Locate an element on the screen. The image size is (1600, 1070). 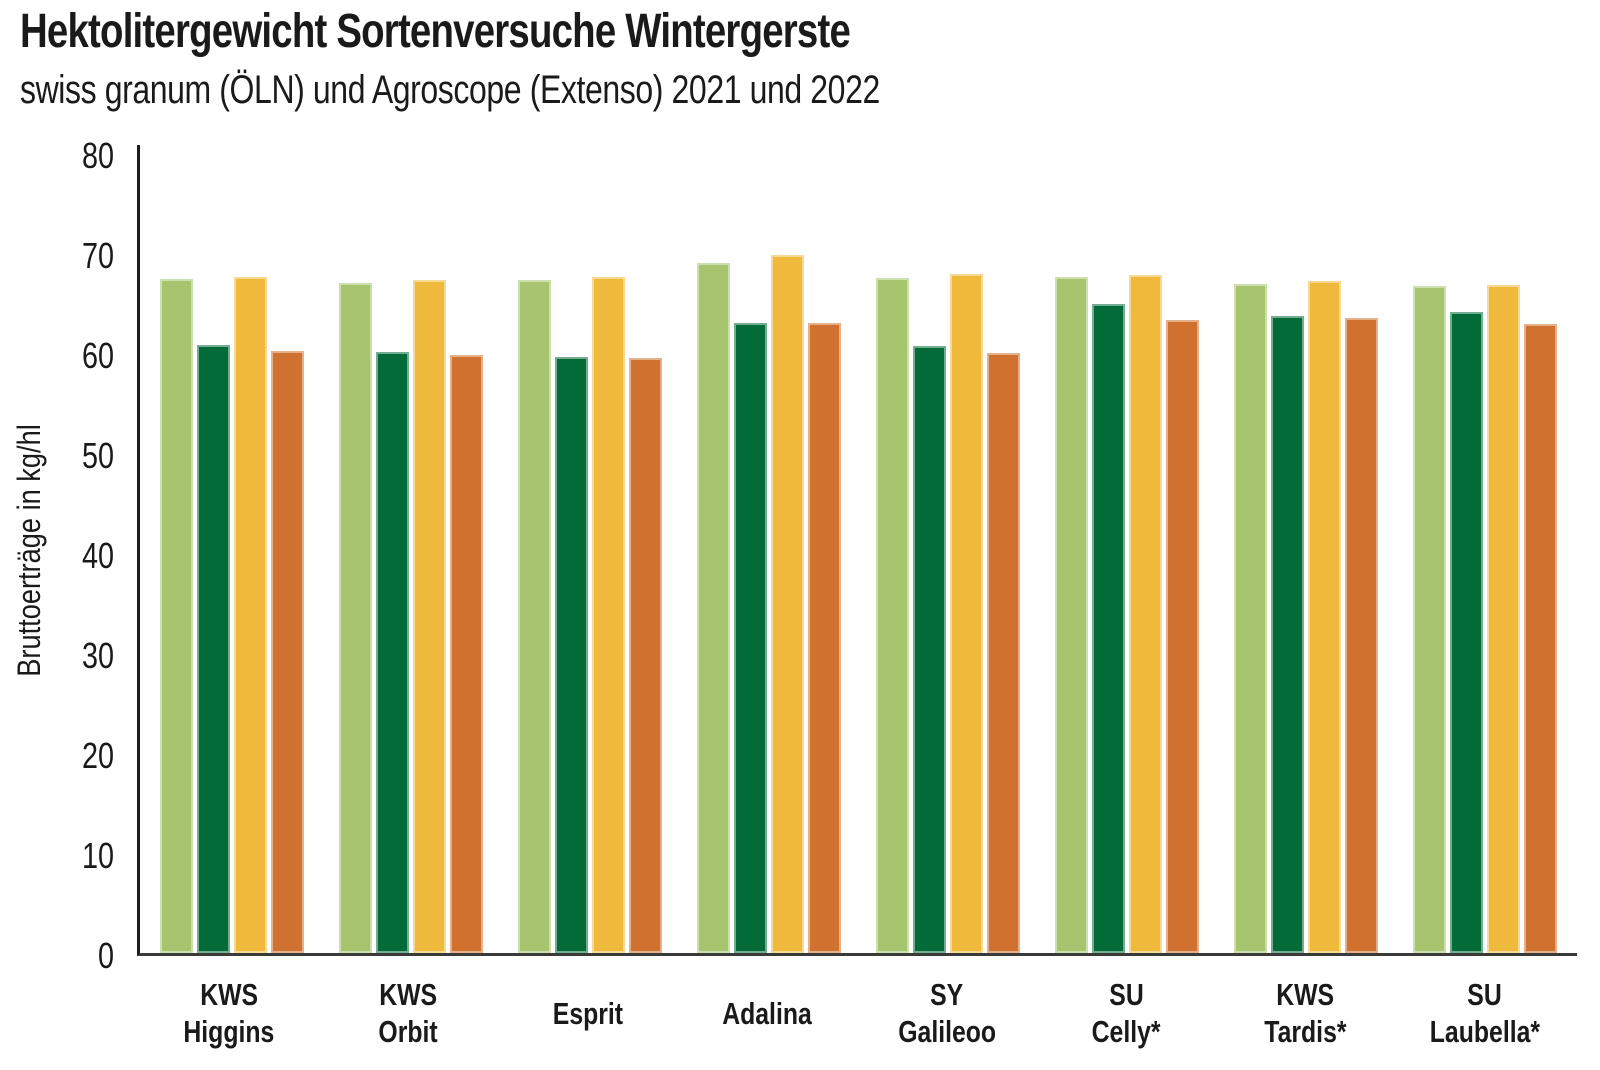
x-axis-category-label-line: Celly* is located at coordinates (1126, 1031).